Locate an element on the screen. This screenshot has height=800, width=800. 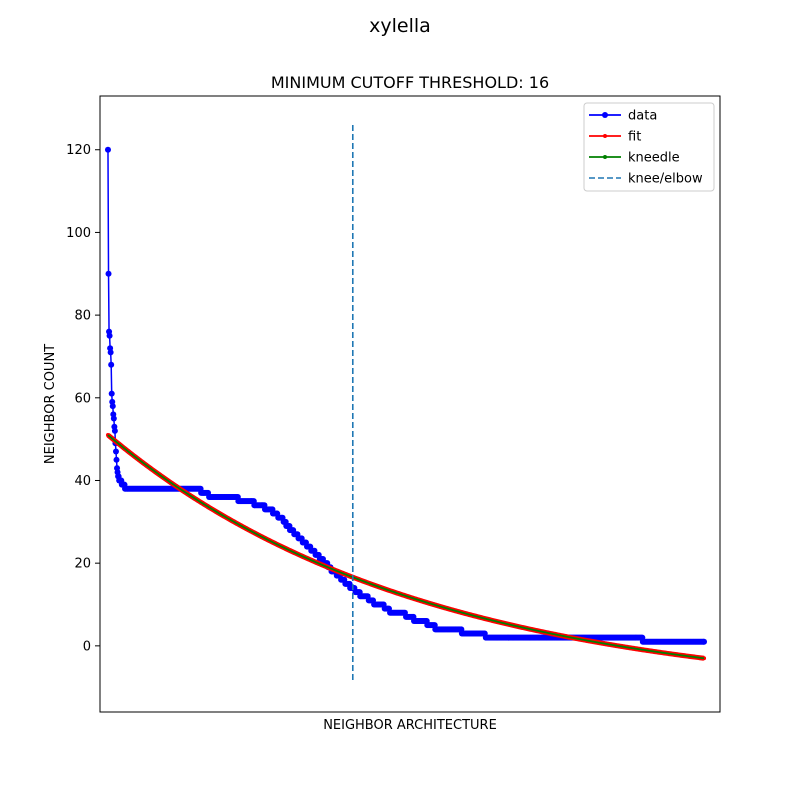
y-tick-label: 80 is located at coordinates (82, 316).